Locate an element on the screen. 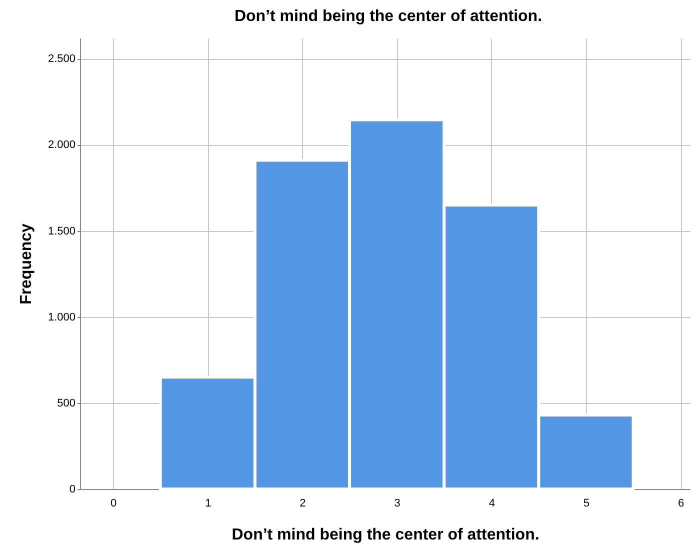 This screenshot has height=545, width=691. x-tick-label: 3 is located at coordinates (397, 504).